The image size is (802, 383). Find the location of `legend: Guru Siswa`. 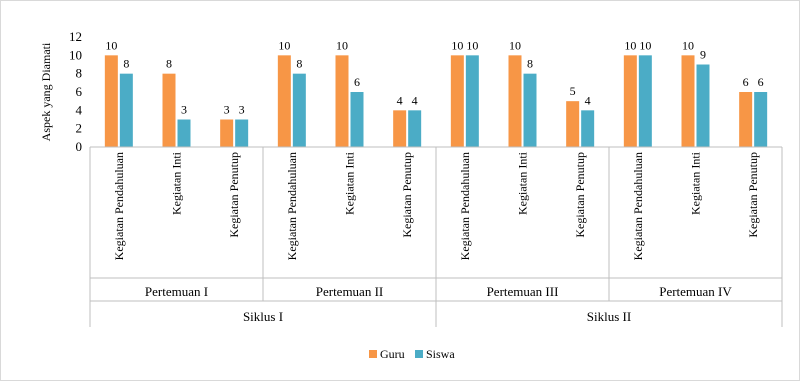

legend: Guru Siswa is located at coordinates (412, 354).